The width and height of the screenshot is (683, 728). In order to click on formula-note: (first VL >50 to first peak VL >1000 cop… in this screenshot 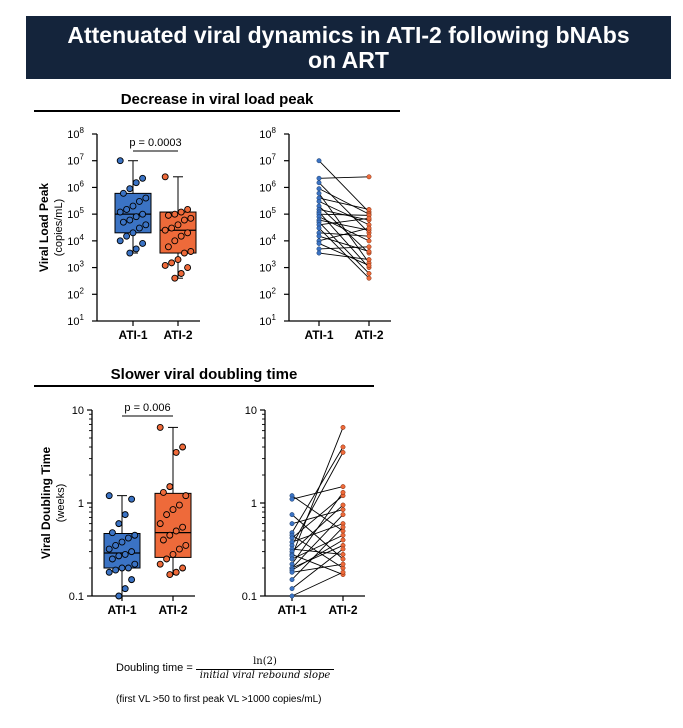, I will do `click(219, 699)`.